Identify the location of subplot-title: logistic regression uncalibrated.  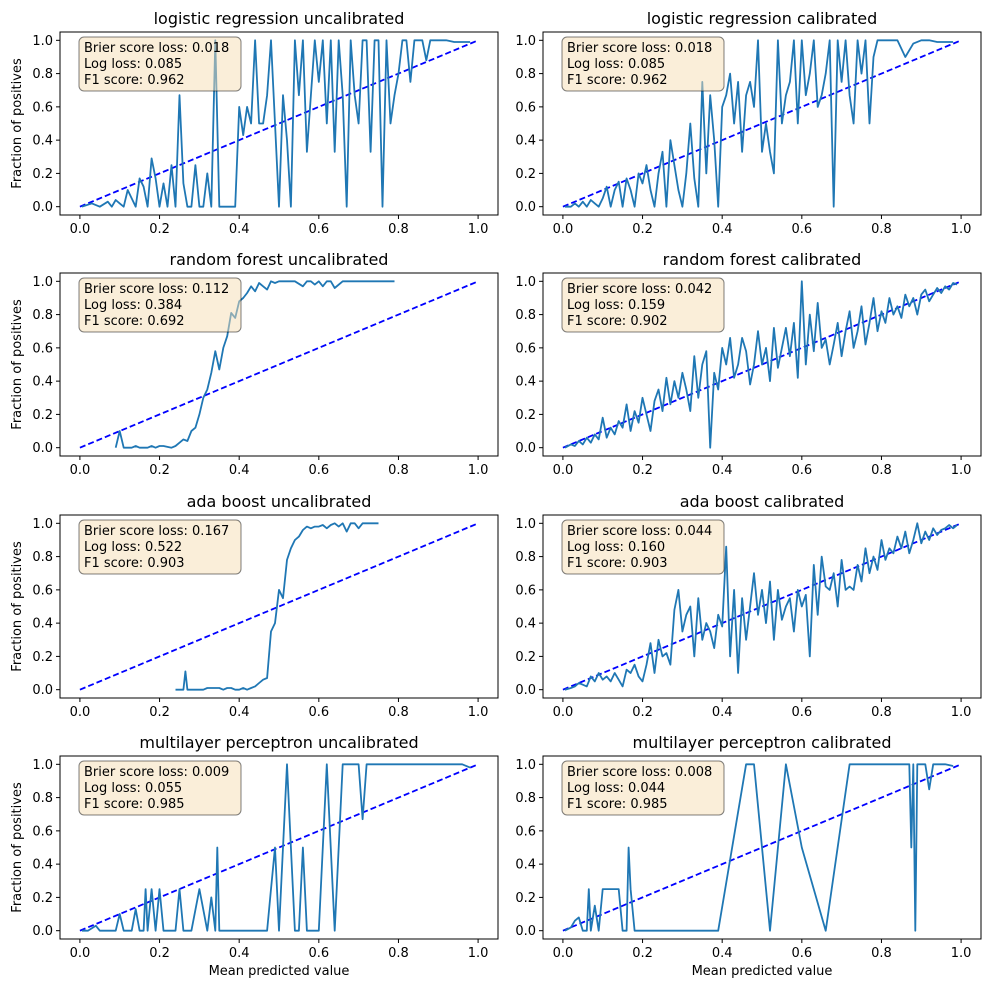
(279, 18).